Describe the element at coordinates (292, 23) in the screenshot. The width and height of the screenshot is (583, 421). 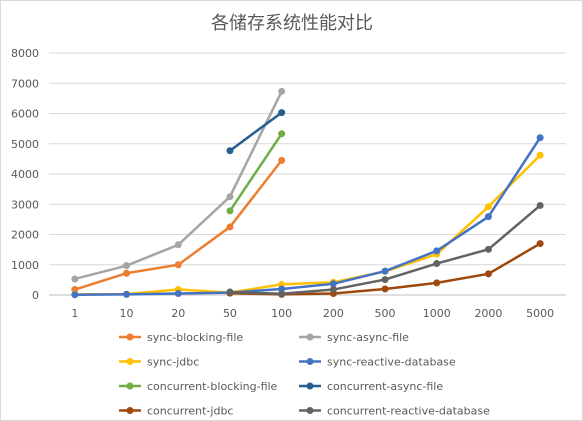
I see `chart-title: 各储存系统性能对比` at that location.